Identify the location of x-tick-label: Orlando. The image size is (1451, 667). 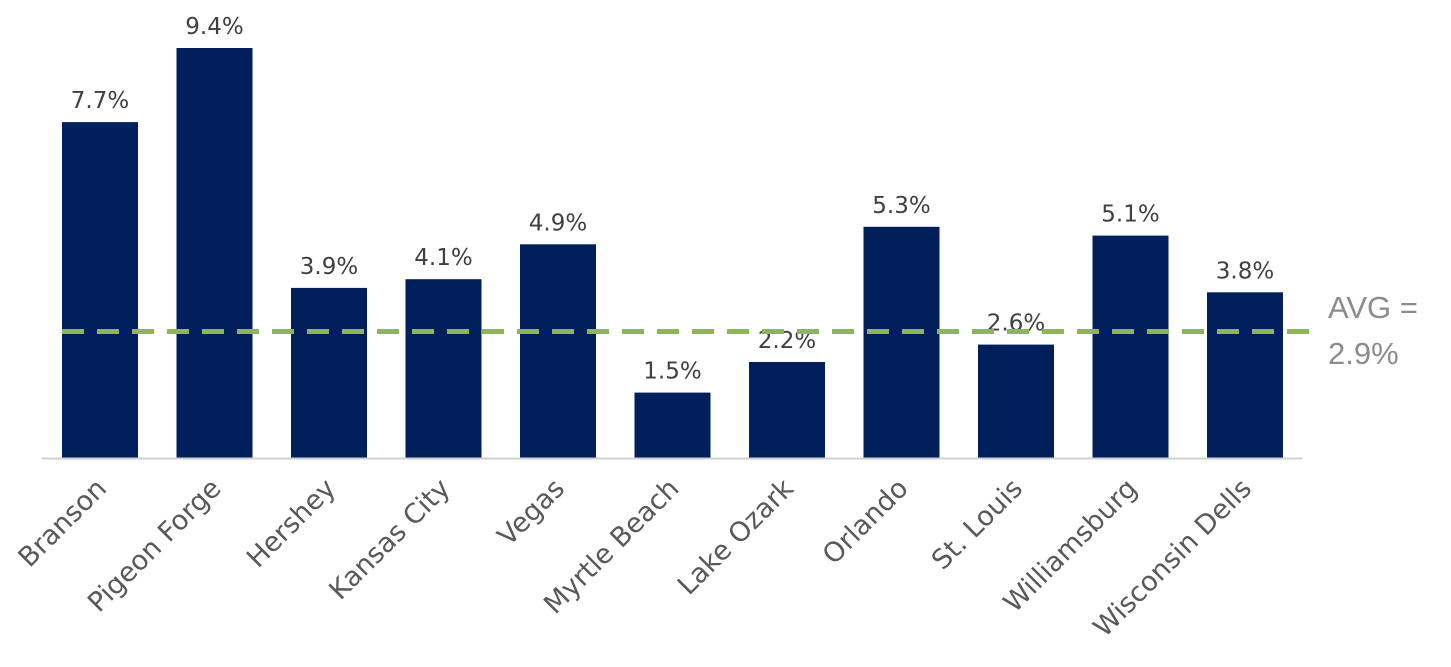
(866, 522).